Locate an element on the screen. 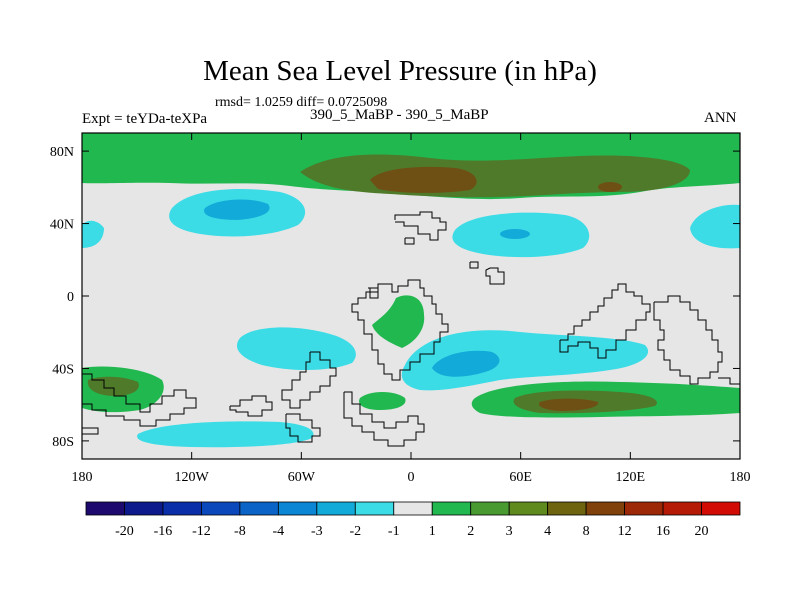  y-tick-label: 40S is located at coordinates (63, 369).